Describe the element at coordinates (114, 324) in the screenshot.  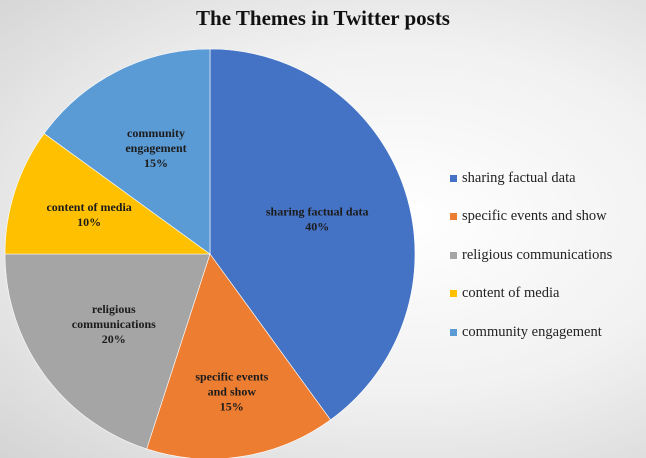
I see `slice-label-3: religious communications 20%` at that location.